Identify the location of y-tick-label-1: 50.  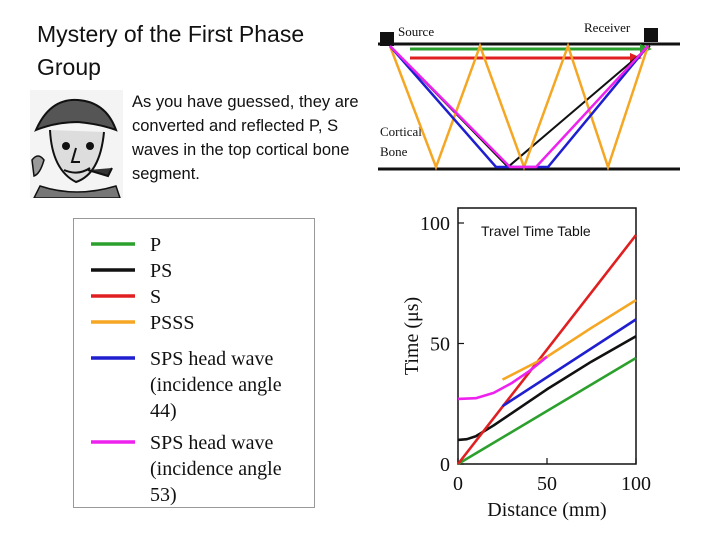
(440, 345).